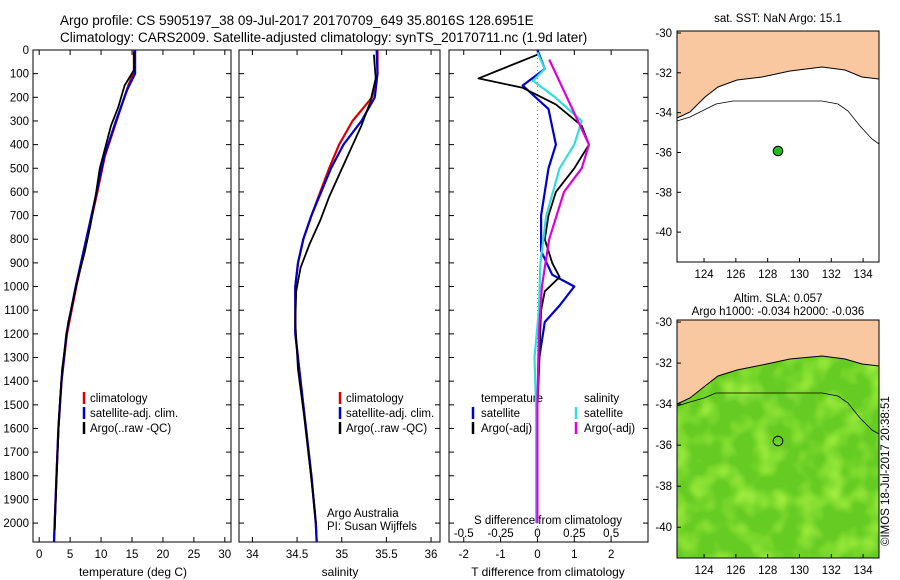  Describe the element at coordinates (512, 399) in the screenshot. I see `legend-heading-temperature: temperature` at that location.